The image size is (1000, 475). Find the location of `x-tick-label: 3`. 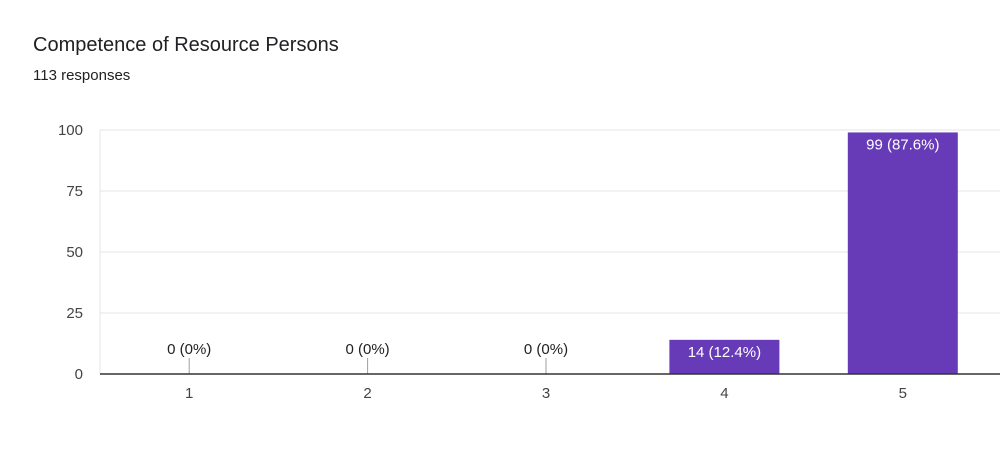

x-tick-label: 3 is located at coordinates (546, 393).